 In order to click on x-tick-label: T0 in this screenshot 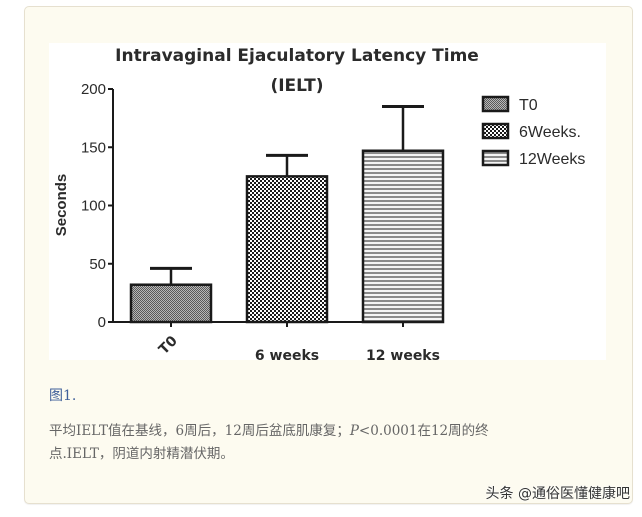, I will do `click(168, 345)`.